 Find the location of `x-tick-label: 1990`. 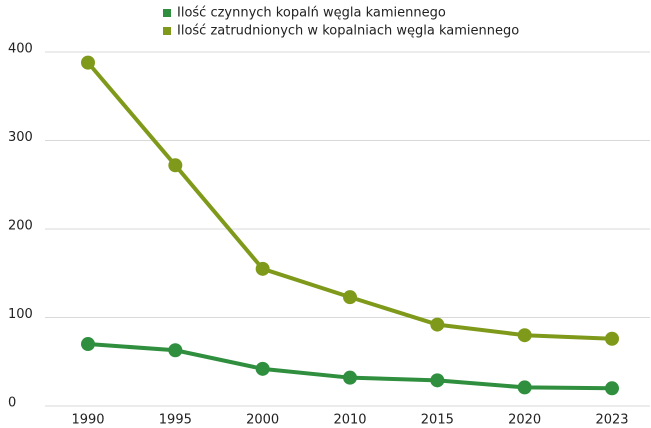

x-tick-label: 1990 is located at coordinates (87, 420).